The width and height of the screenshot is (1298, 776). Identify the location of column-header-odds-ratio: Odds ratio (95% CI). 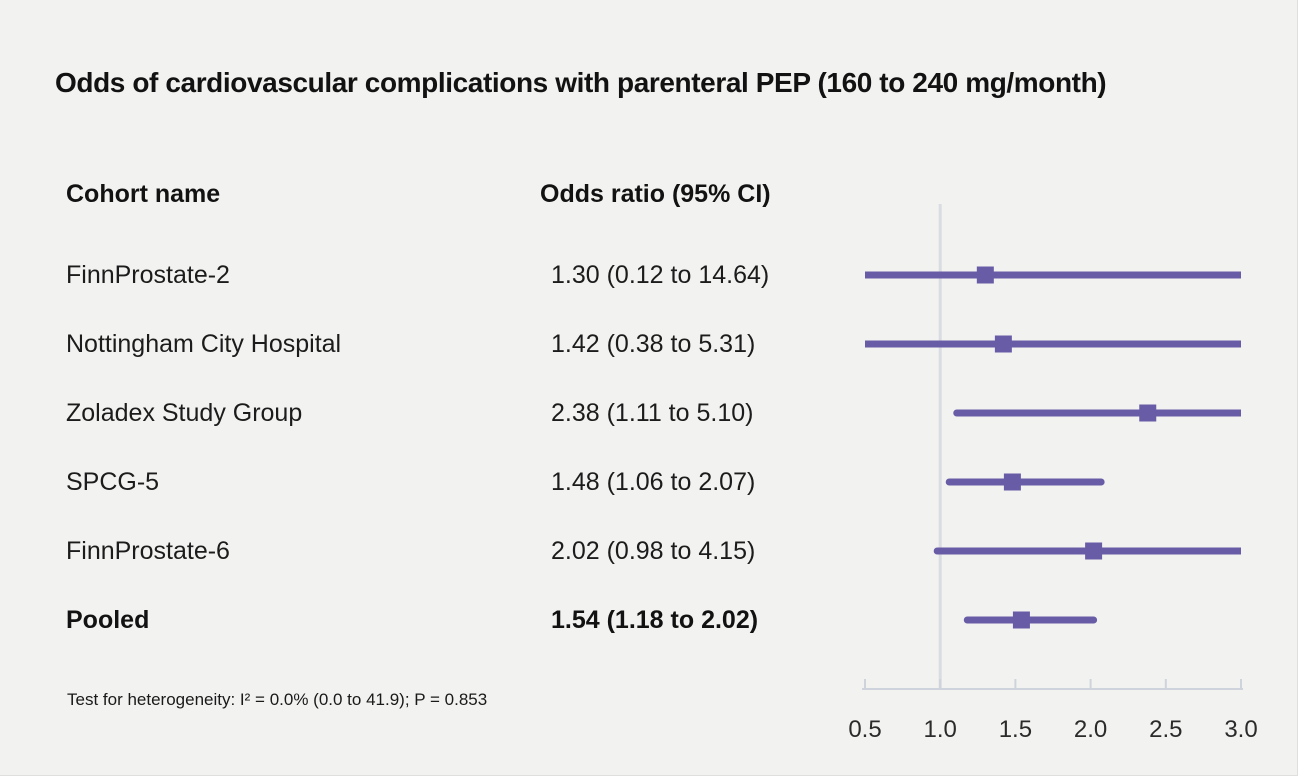
(655, 194).